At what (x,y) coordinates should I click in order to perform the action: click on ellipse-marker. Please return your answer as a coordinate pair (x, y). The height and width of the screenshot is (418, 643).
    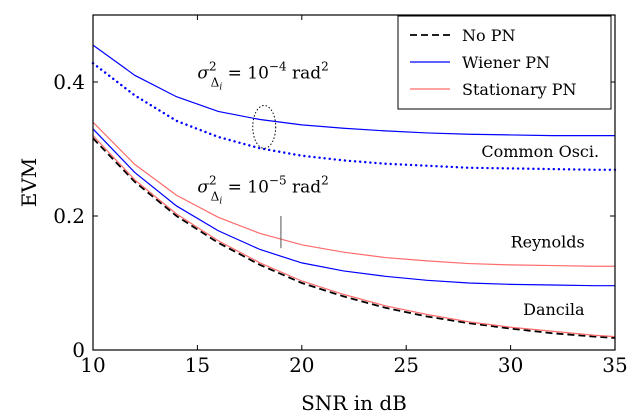
    Looking at the image, I should click on (264, 126).